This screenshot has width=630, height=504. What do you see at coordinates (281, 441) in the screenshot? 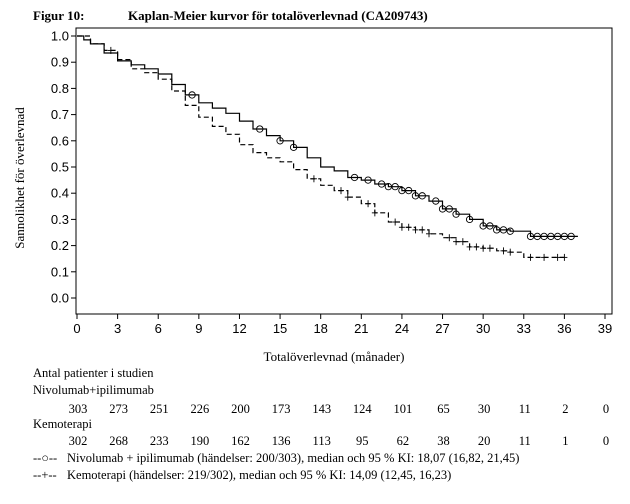
I see `risk-count: 136` at bounding box center [281, 441].